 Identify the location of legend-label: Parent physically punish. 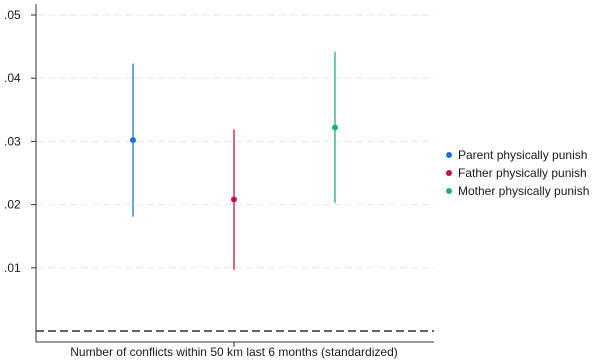
(522, 155).